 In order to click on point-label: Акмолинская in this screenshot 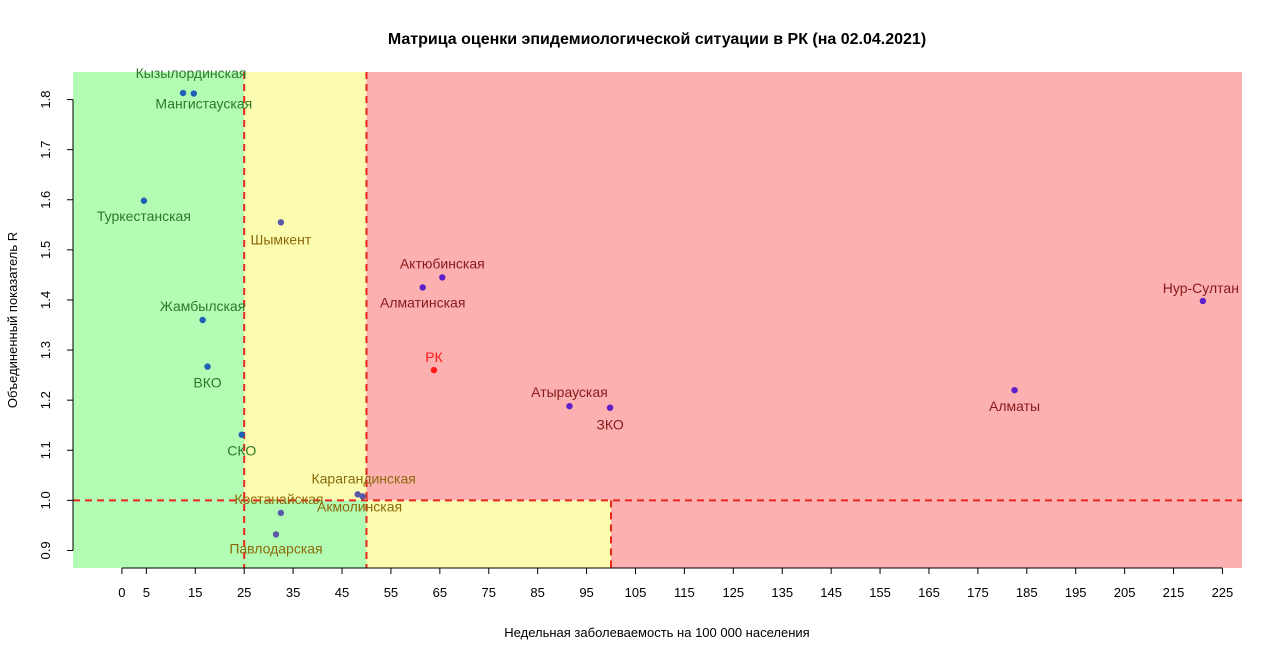, I will do `click(359, 506)`.